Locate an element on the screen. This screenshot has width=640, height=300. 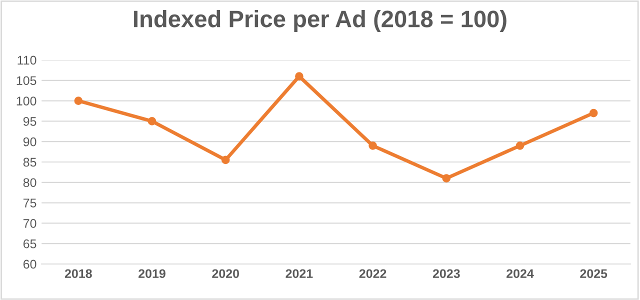
y-tick-label: 65 is located at coordinates (29, 243).